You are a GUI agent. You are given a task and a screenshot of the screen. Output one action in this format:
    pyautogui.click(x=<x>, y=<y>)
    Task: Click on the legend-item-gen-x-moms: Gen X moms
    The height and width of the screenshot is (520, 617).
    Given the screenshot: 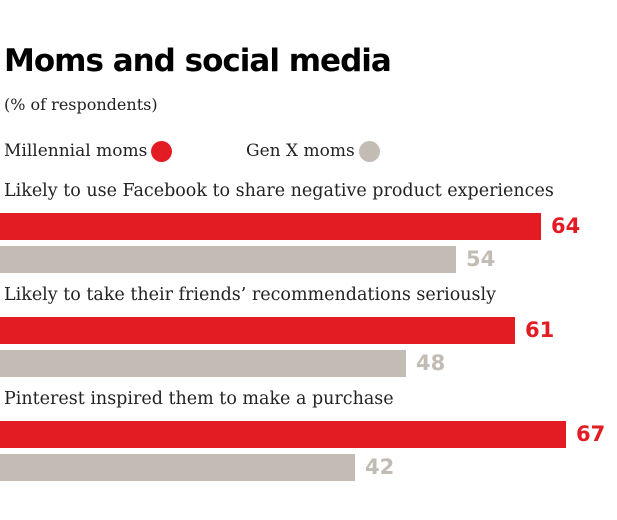 What is the action you would take?
    pyautogui.click(x=313, y=151)
    